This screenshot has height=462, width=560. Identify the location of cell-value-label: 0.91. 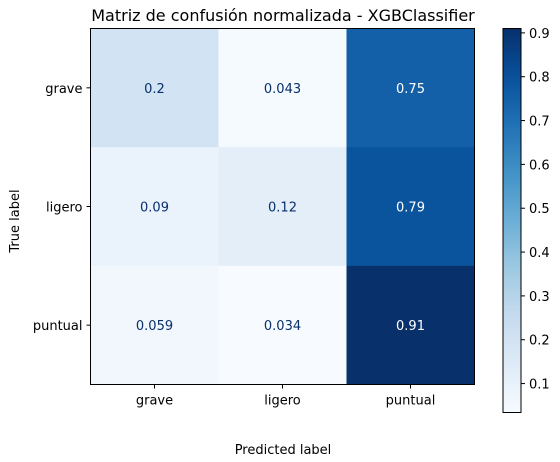
(410, 326).